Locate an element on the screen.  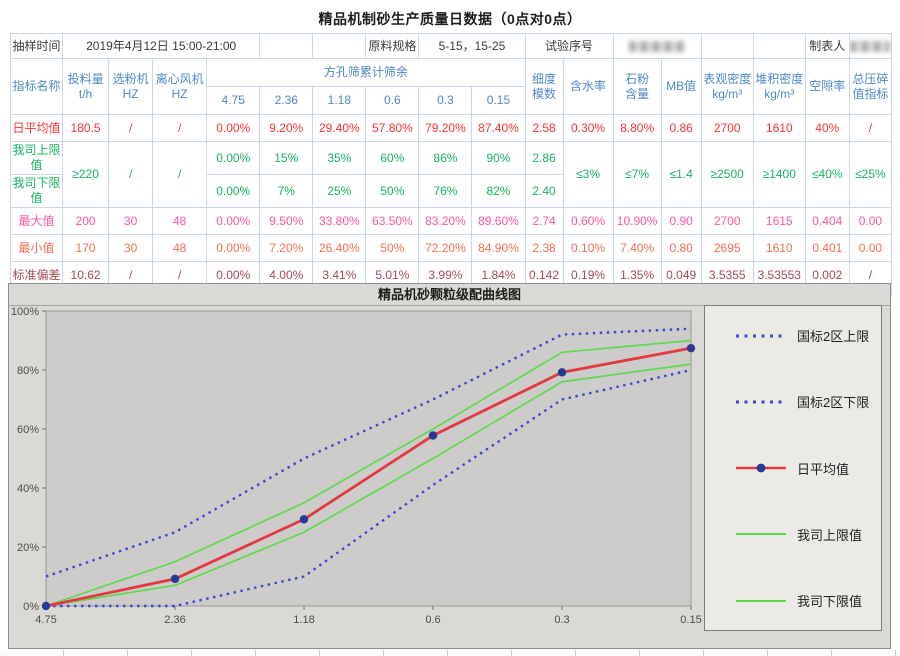
test-serial-value-redacted is located at coordinates (657, 46).